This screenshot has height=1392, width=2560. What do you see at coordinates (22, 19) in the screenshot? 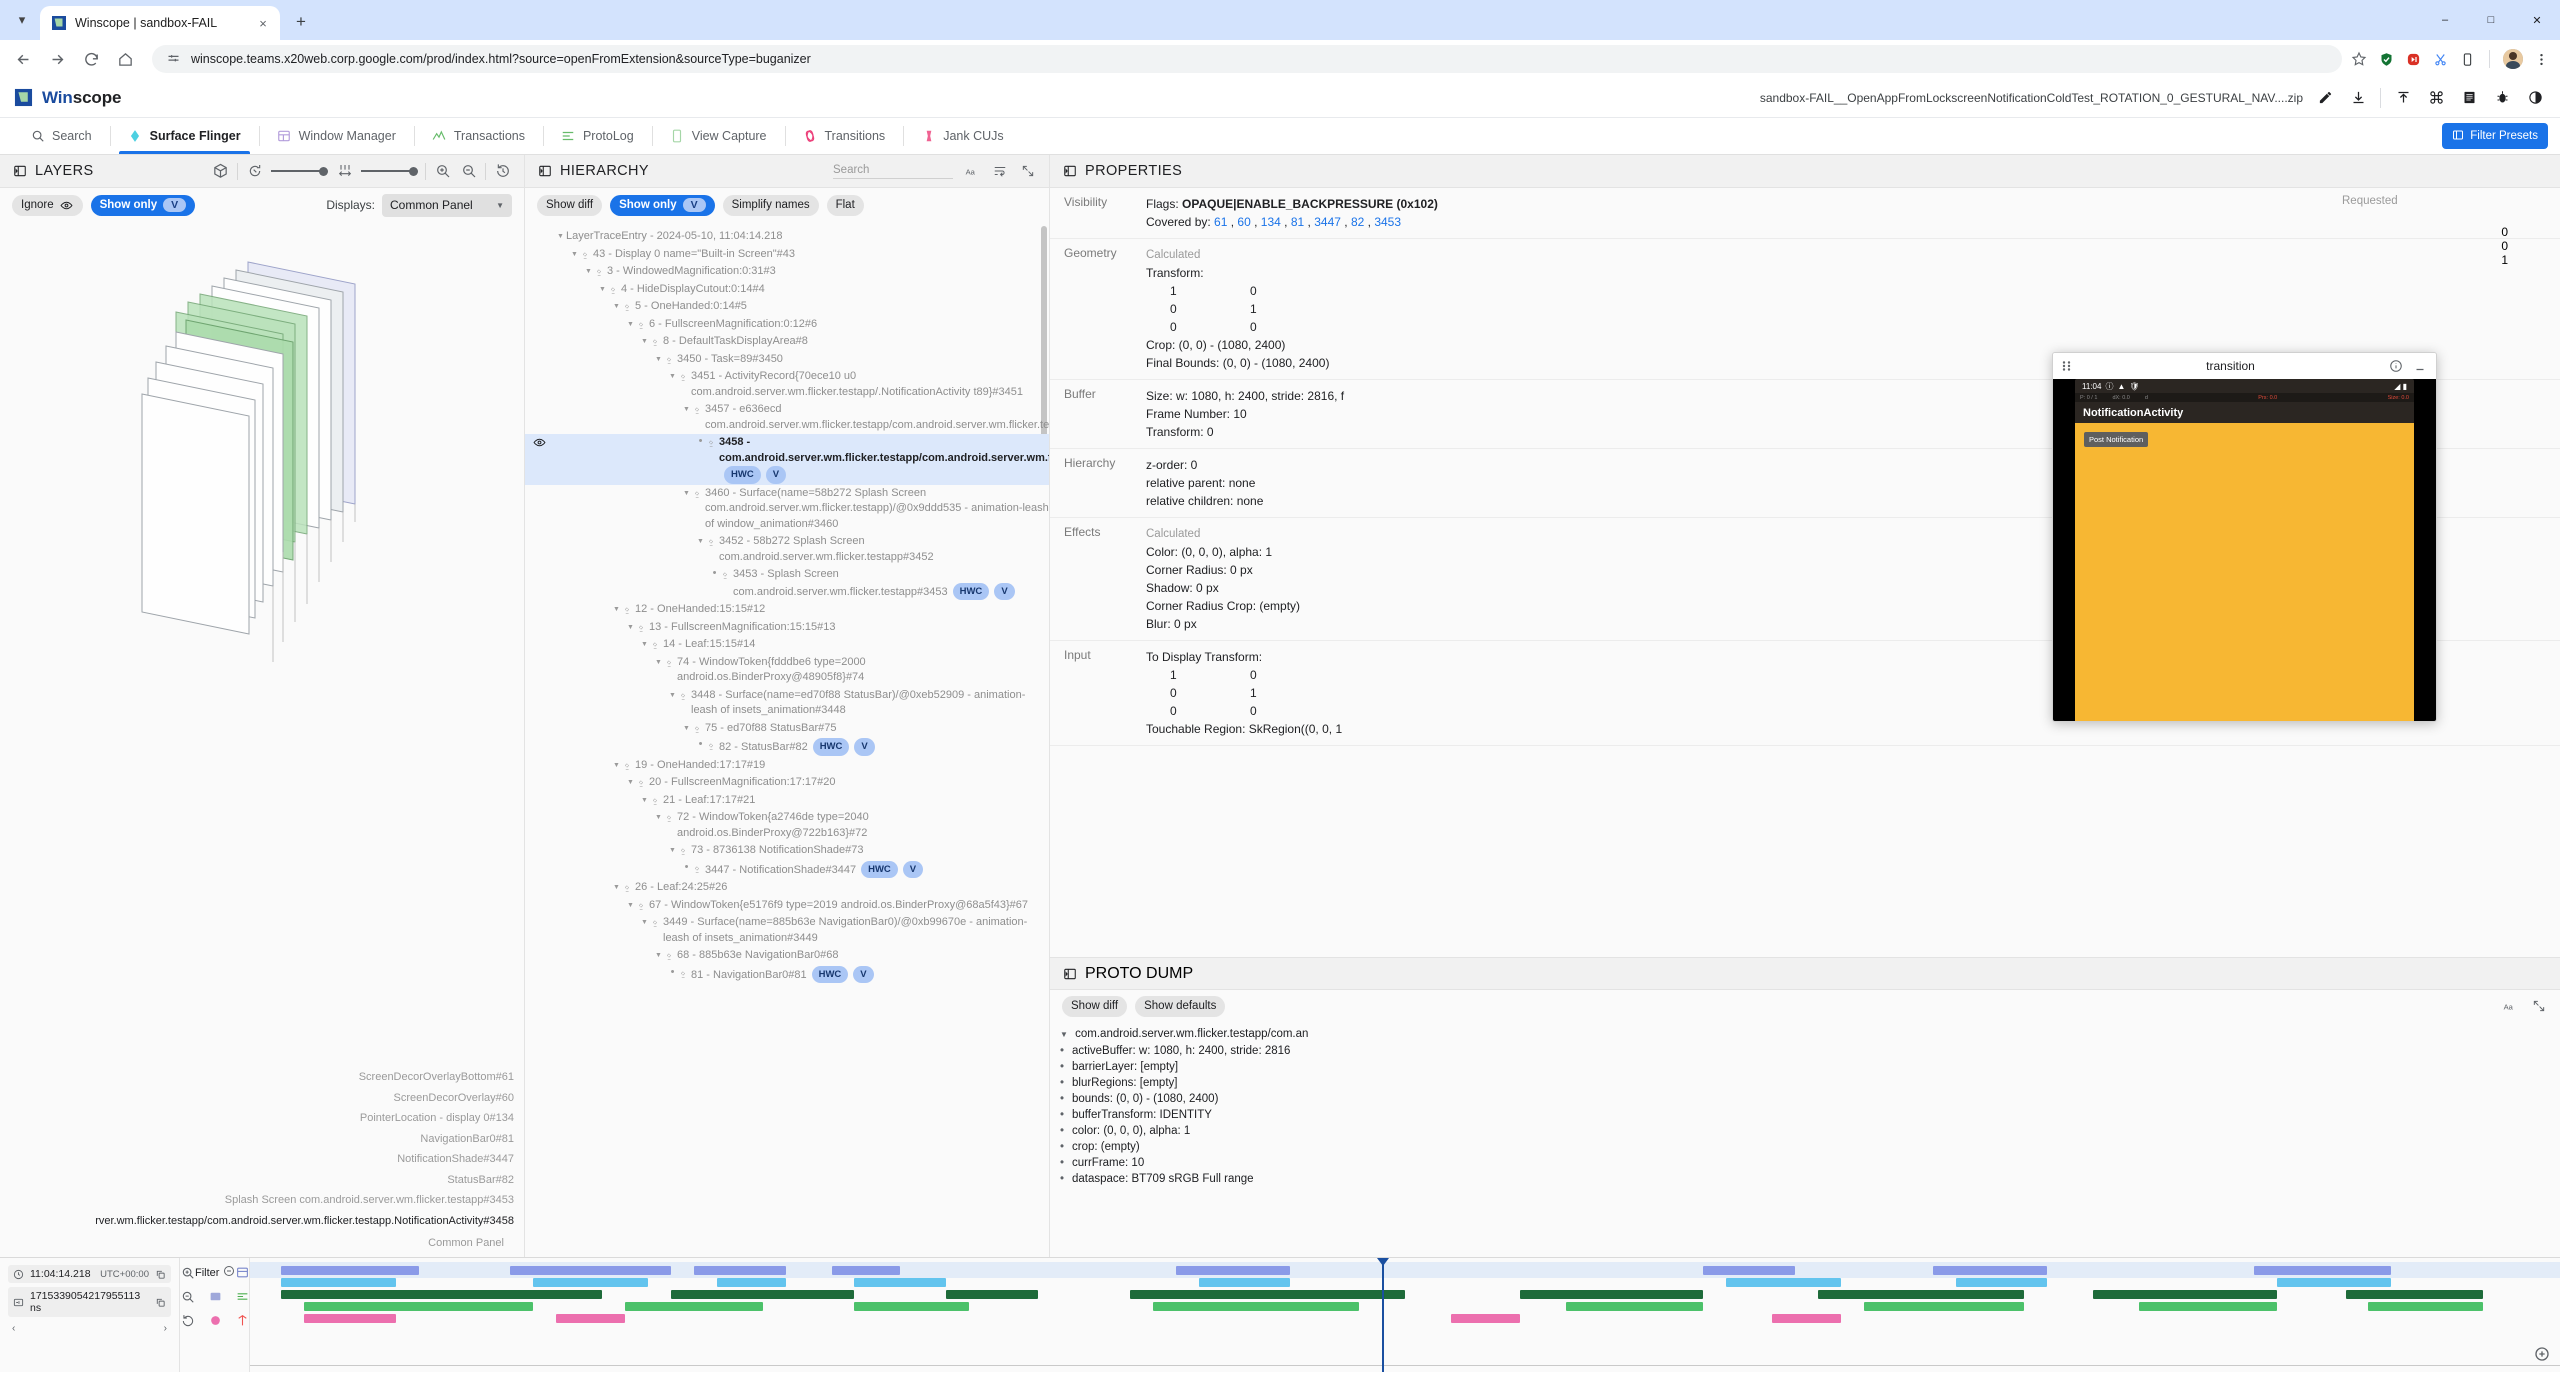
I see `tab-search-chevron-icon: ▾` at bounding box center [22, 19].